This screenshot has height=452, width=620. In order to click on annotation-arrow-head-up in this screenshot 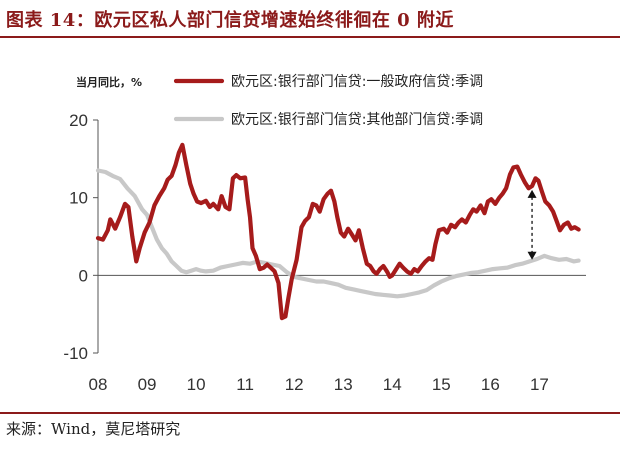, I will do `click(532, 193)`.